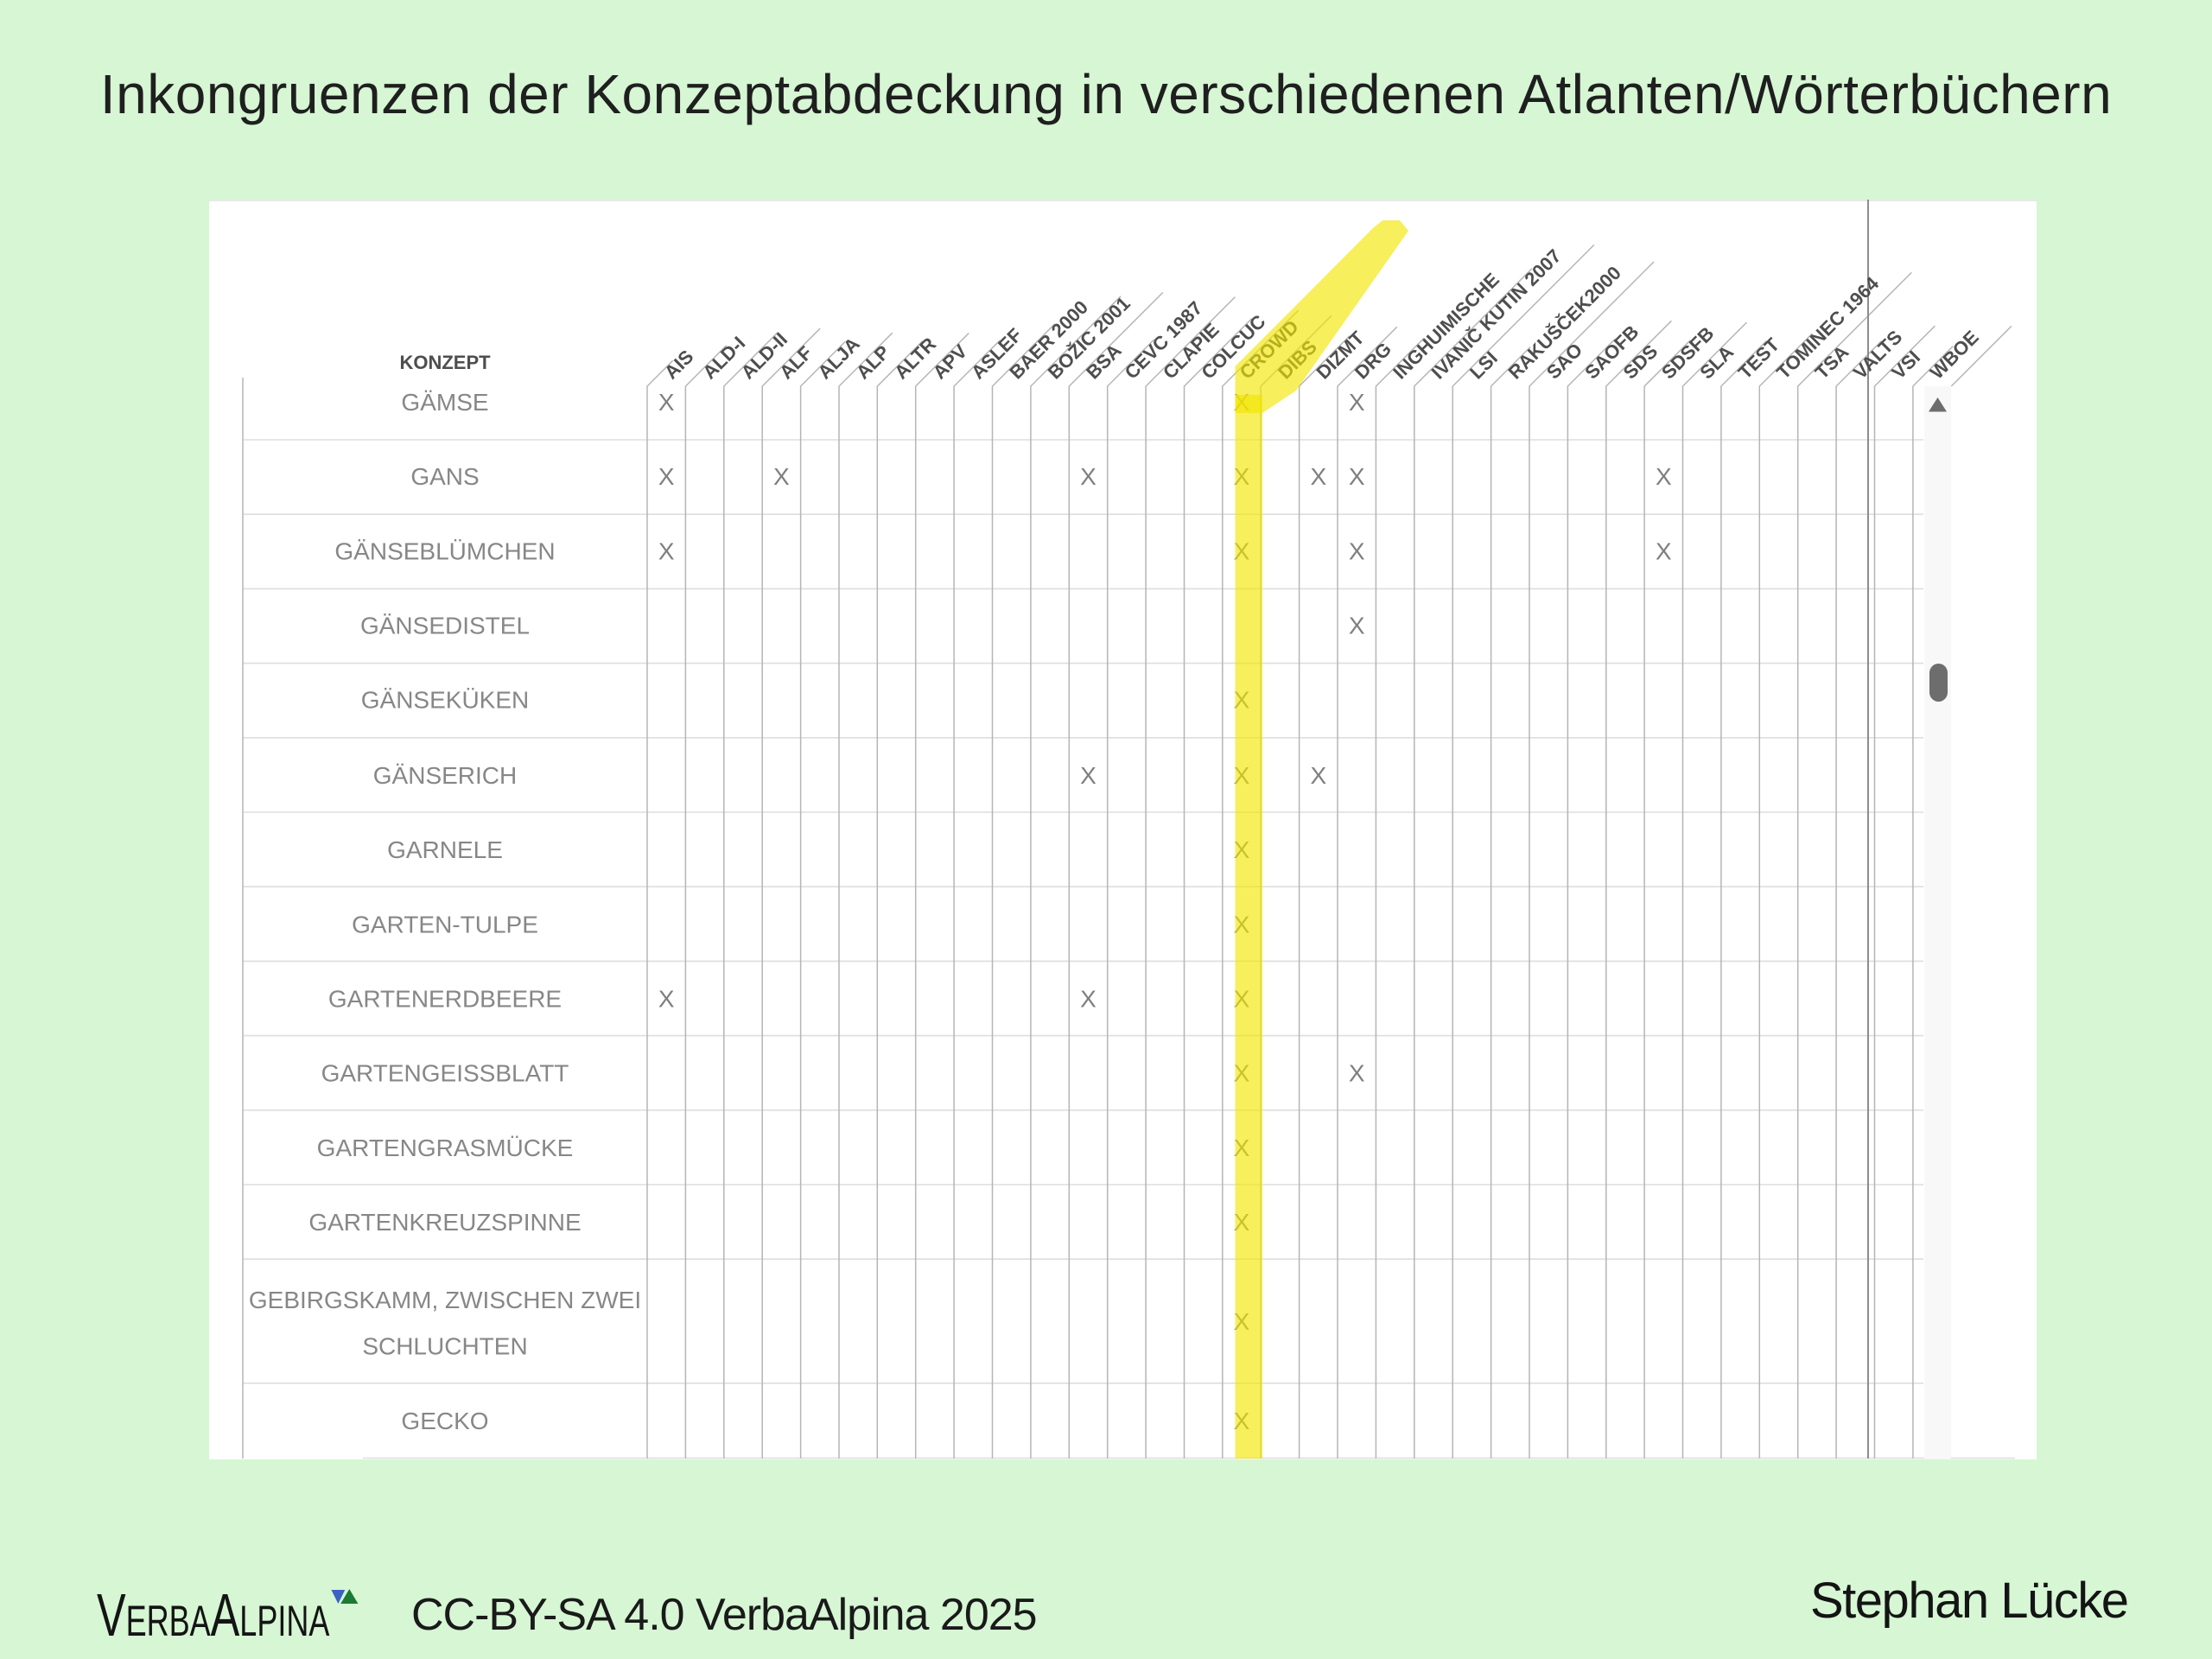  What do you see at coordinates (444, 1222) in the screenshot?
I see `svg-text: GARTENKREUZSPINNE` at bounding box center [444, 1222].